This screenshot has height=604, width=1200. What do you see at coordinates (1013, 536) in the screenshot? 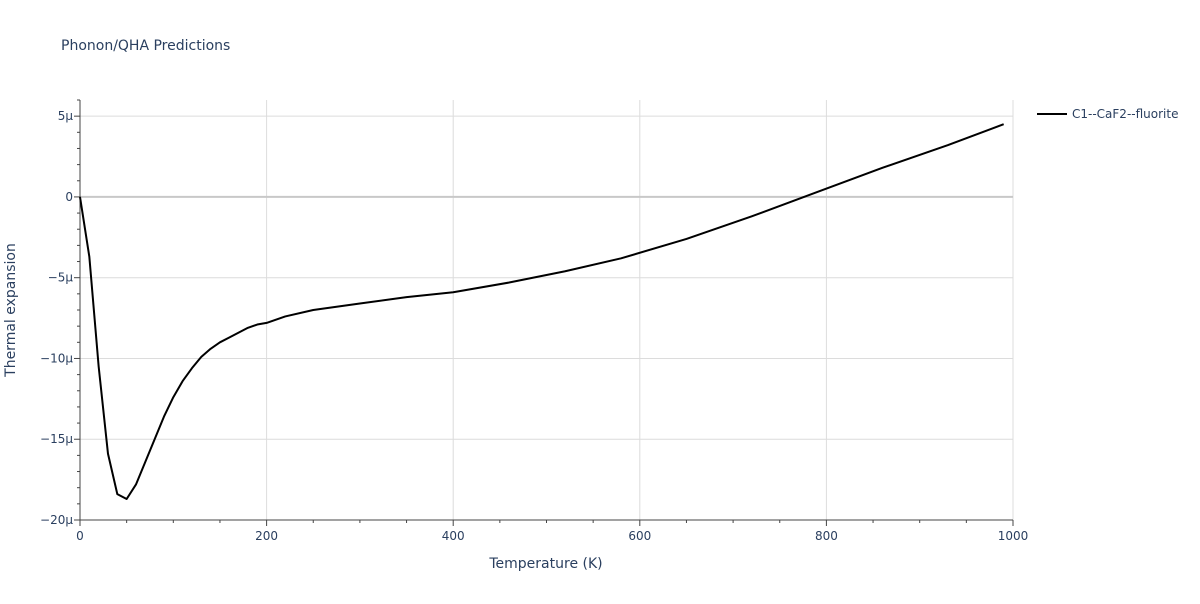
I see `x-tick-label: 1000` at bounding box center [1013, 536].